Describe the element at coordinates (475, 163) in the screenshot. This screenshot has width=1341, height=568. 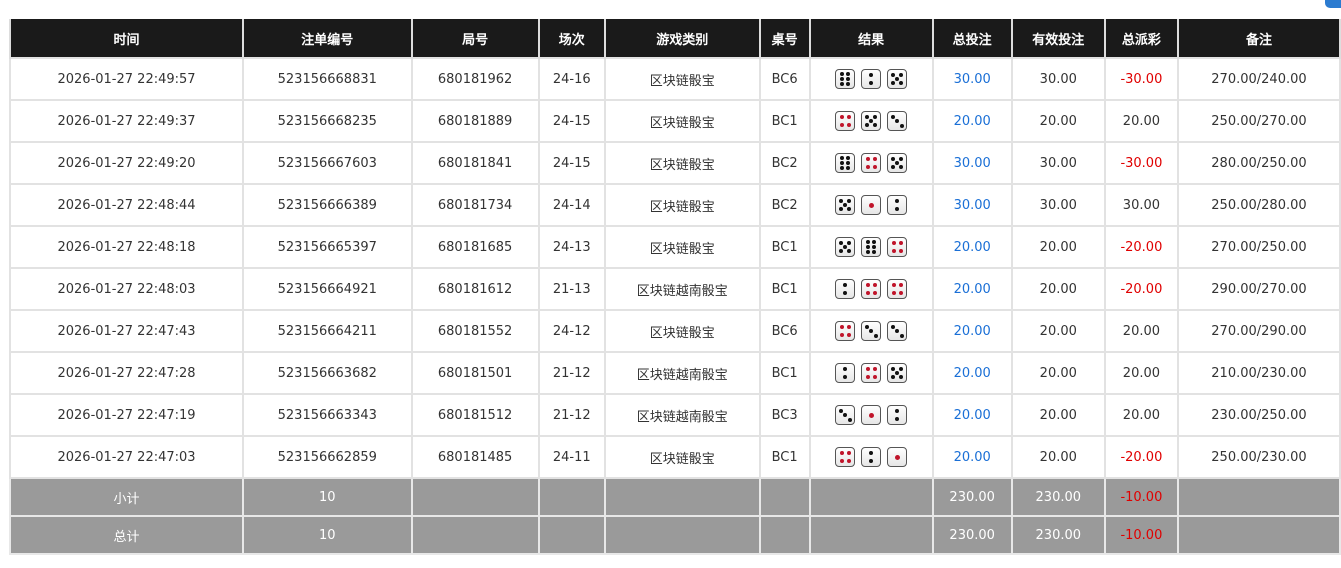
I see `cell-round: 680181841` at that location.